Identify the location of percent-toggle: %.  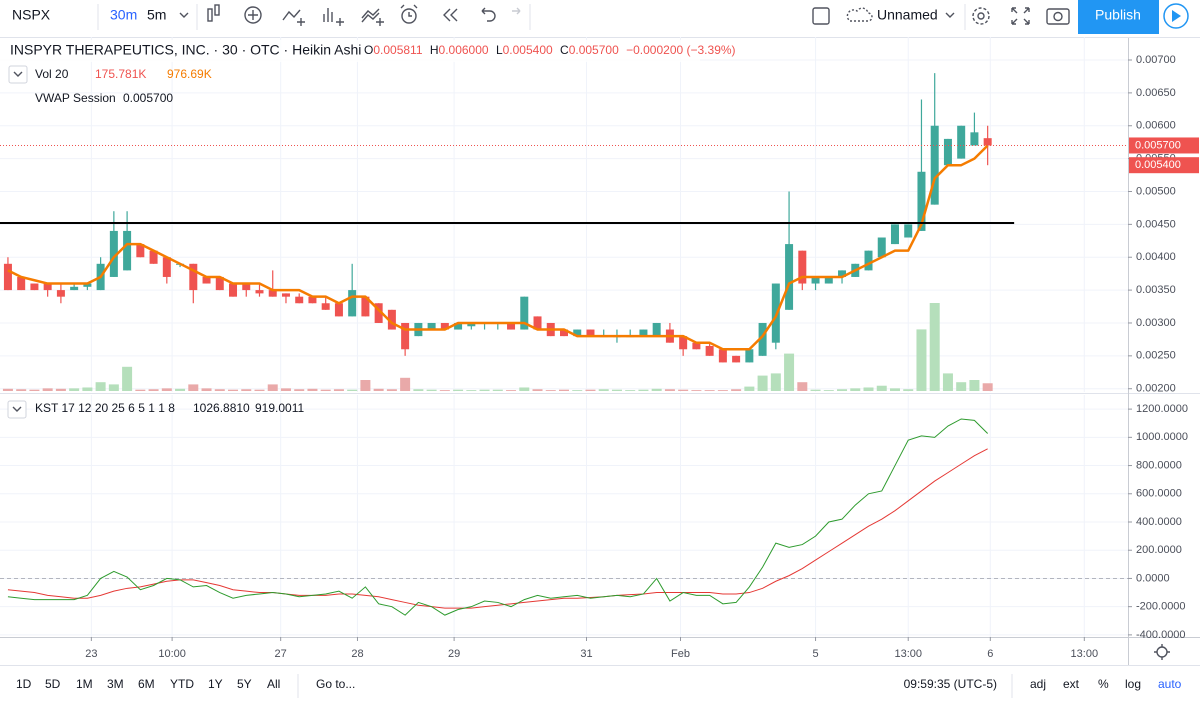
(1103, 684).